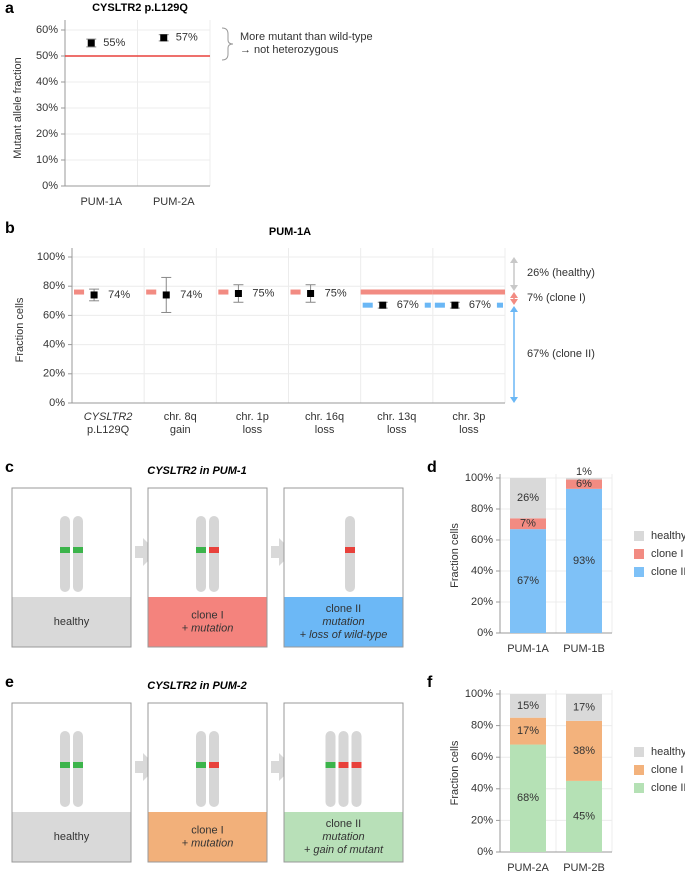  What do you see at coordinates (482, 540) in the screenshot?
I see `y-tick-label: 60%` at bounding box center [482, 540].